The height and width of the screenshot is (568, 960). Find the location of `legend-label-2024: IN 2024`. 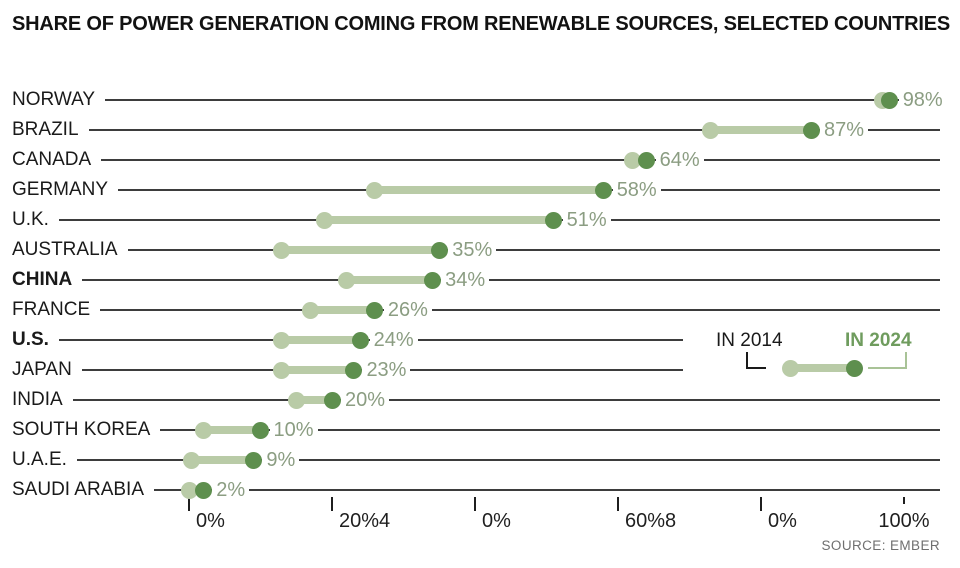

legend-label-2024: IN 2024 is located at coordinates (878, 340).